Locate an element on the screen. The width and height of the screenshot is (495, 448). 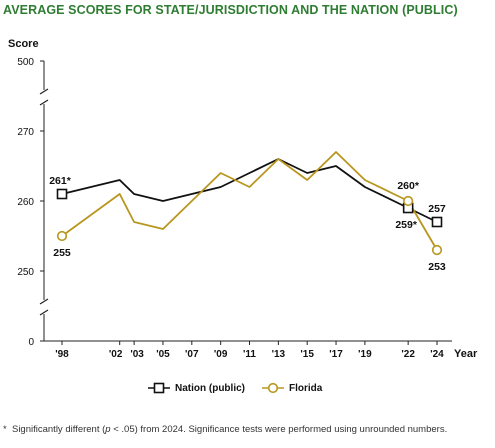
x-tick-label: '03 is located at coordinates (137, 354).